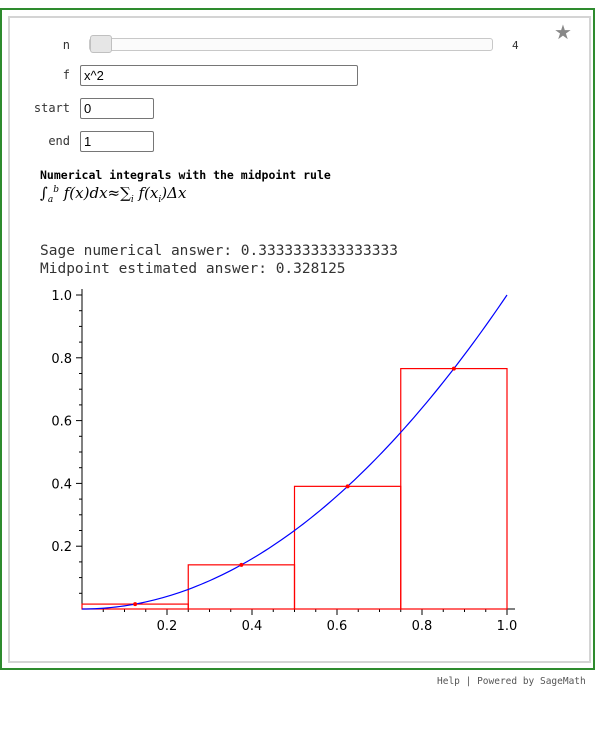 This screenshot has height=751, width=600. Describe the element at coordinates (101, 44) in the screenshot. I see `n-slider-handle` at that location.